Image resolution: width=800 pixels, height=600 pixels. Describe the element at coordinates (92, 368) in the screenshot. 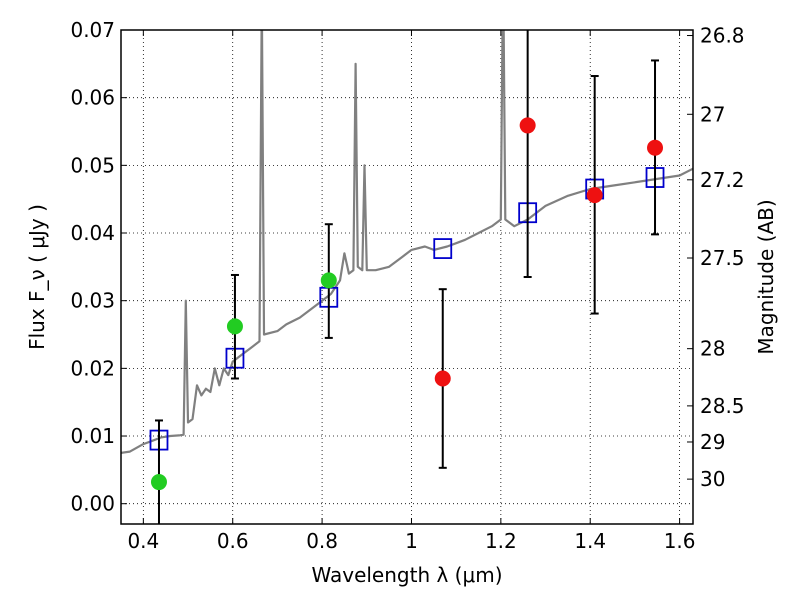

I see `y-tick-label: 0.02` at that location.